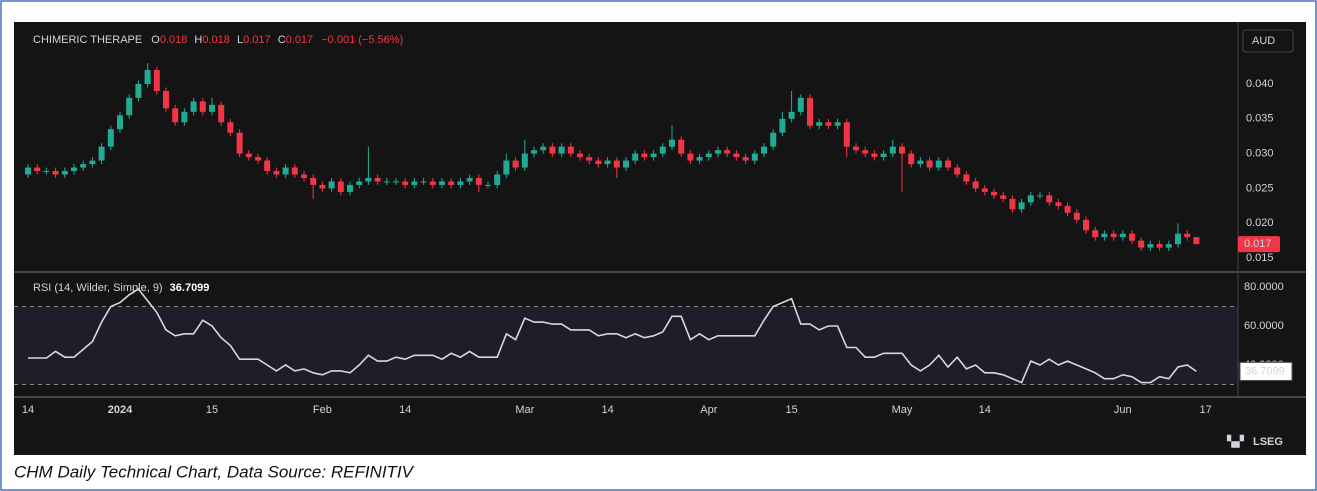  Describe the element at coordinates (1205, 410) in the screenshot. I see `x-tick-label: 17` at that location.